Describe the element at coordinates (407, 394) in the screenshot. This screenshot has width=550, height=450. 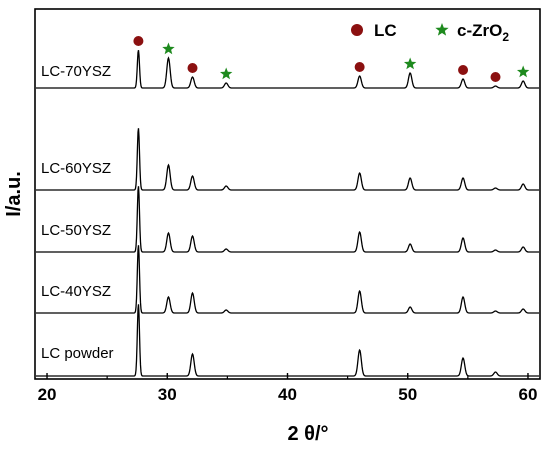
I see `x-tick-label: 50` at that location.